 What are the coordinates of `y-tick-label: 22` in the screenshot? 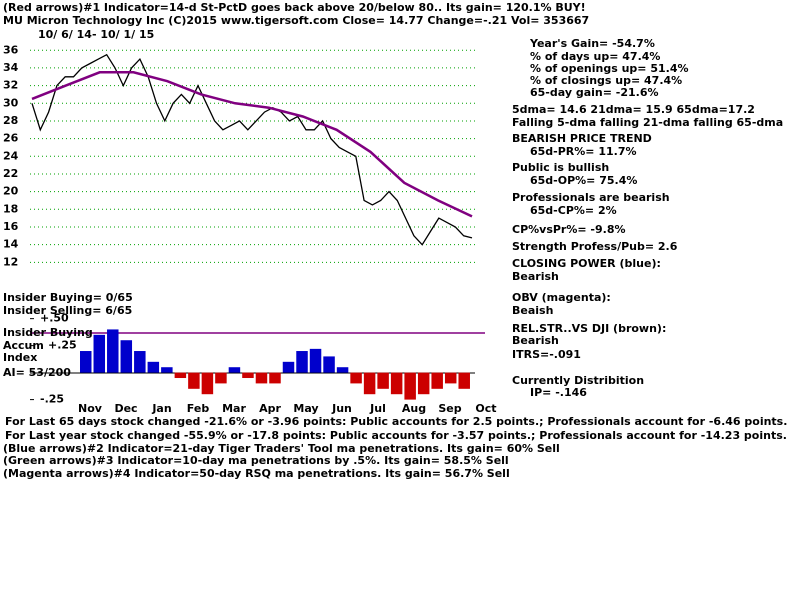 It's located at (10, 173).